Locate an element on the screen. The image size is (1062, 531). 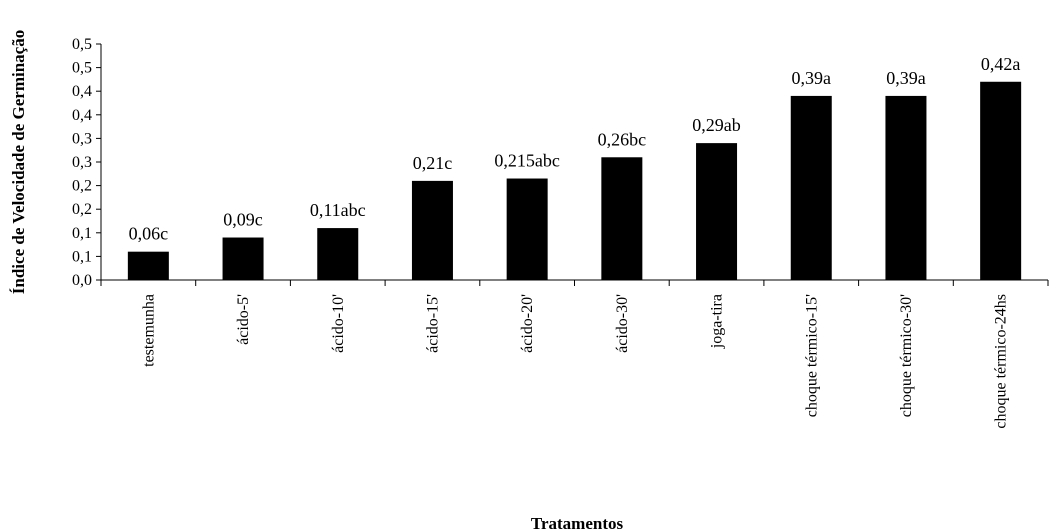
data-label: 0,215abc is located at coordinates (526, 161).